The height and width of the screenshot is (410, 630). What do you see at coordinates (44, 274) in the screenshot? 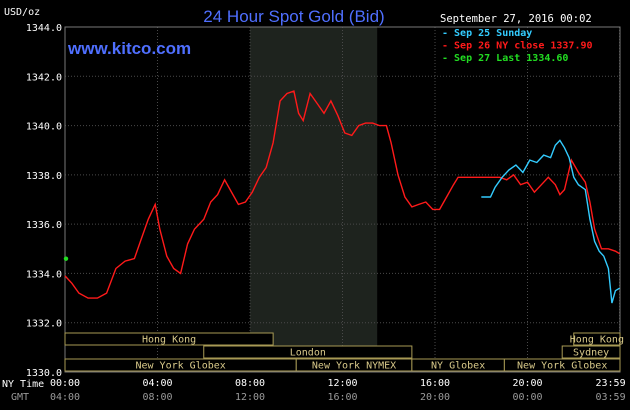
I see `y-tick-label: 1334.0` at bounding box center [44, 274].